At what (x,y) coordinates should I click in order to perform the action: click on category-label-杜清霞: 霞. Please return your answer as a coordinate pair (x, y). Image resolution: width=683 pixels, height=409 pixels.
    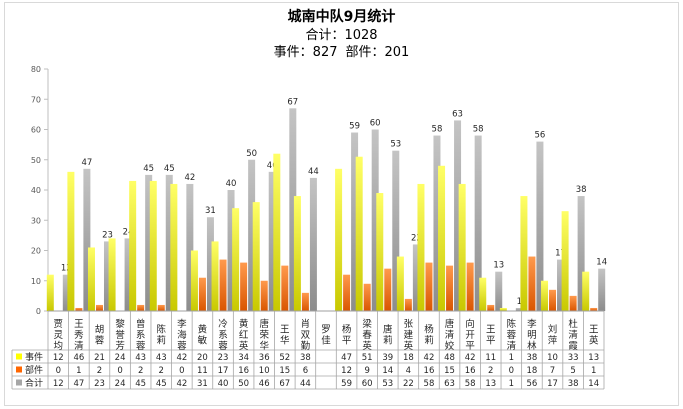
    Looking at the image, I should click on (573, 346).